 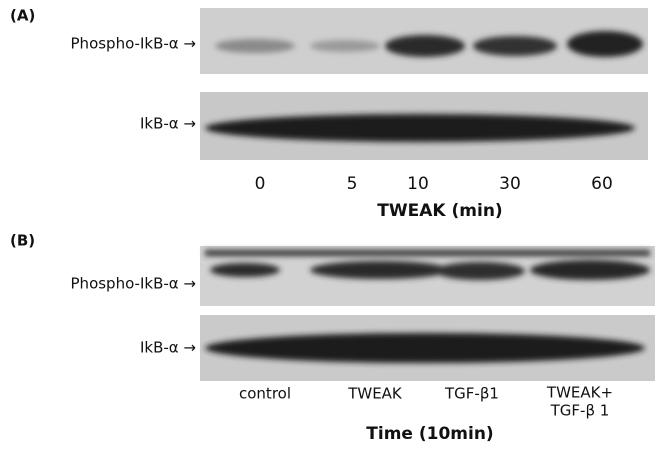 What do you see at coordinates (439, 211) in the screenshot?
I see `axis-title: TWEAK (min)` at bounding box center [439, 211].